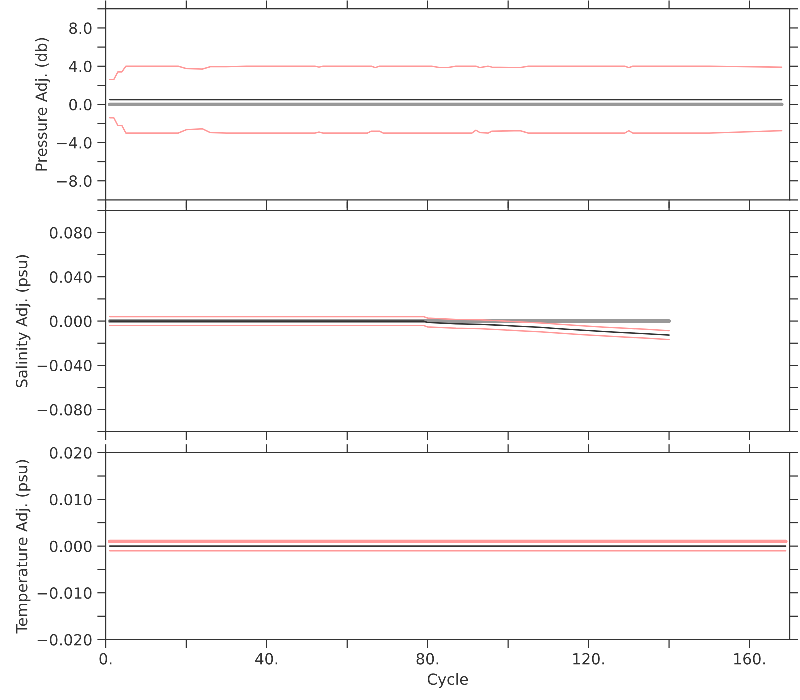  Describe the element at coordinates (71, 233) in the screenshot. I see `y-tick-label: 0.080` at that location.